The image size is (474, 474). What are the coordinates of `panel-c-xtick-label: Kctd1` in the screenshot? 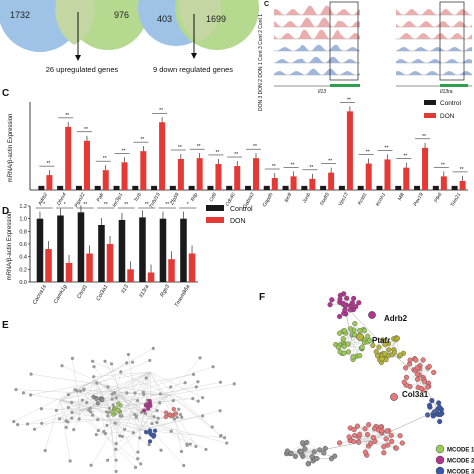 It's located at (363, 199).